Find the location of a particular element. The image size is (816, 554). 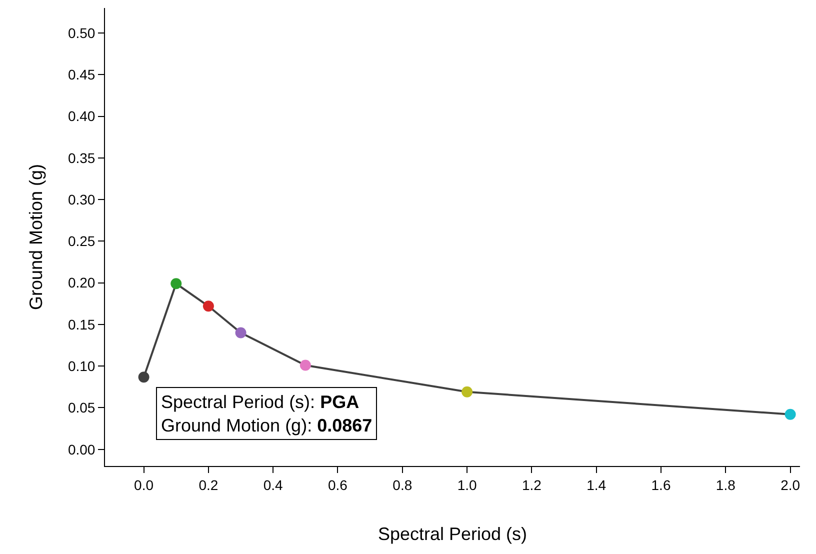

y-tick-label: 0.50 is located at coordinates (82, 32).